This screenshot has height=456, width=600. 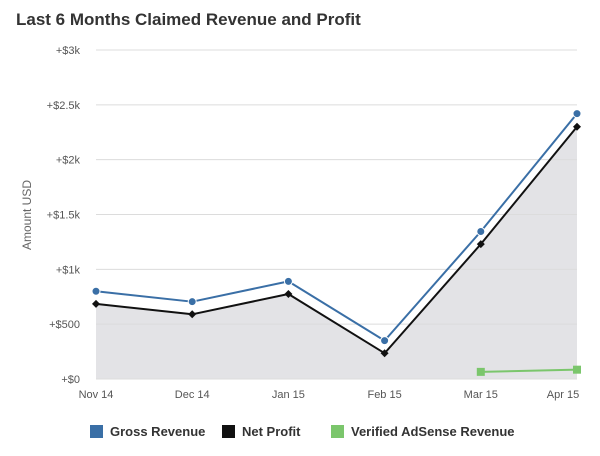 I want to click on legend-label: Net Profit, so click(x=271, y=431).